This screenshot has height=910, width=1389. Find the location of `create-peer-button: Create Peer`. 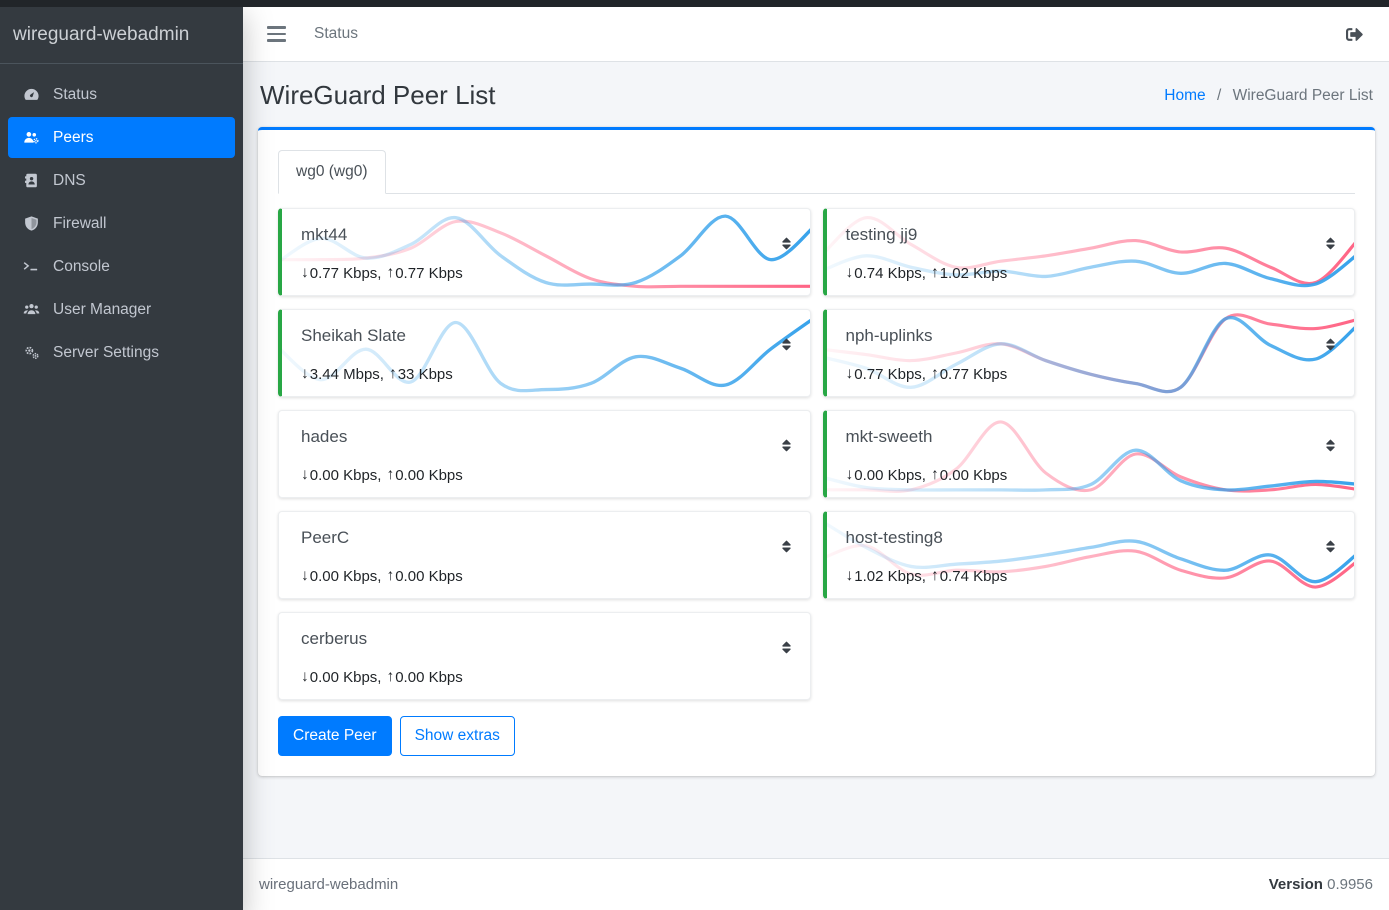

create-peer-button: Create Peer is located at coordinates (335, 736).